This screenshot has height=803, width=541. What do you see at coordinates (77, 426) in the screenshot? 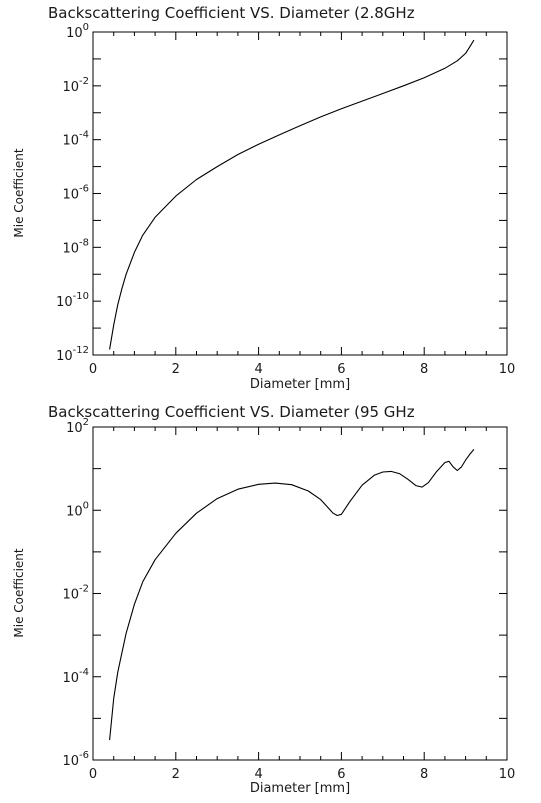
I see `y-tick-label: 10²` at bounding box center [77, 426].